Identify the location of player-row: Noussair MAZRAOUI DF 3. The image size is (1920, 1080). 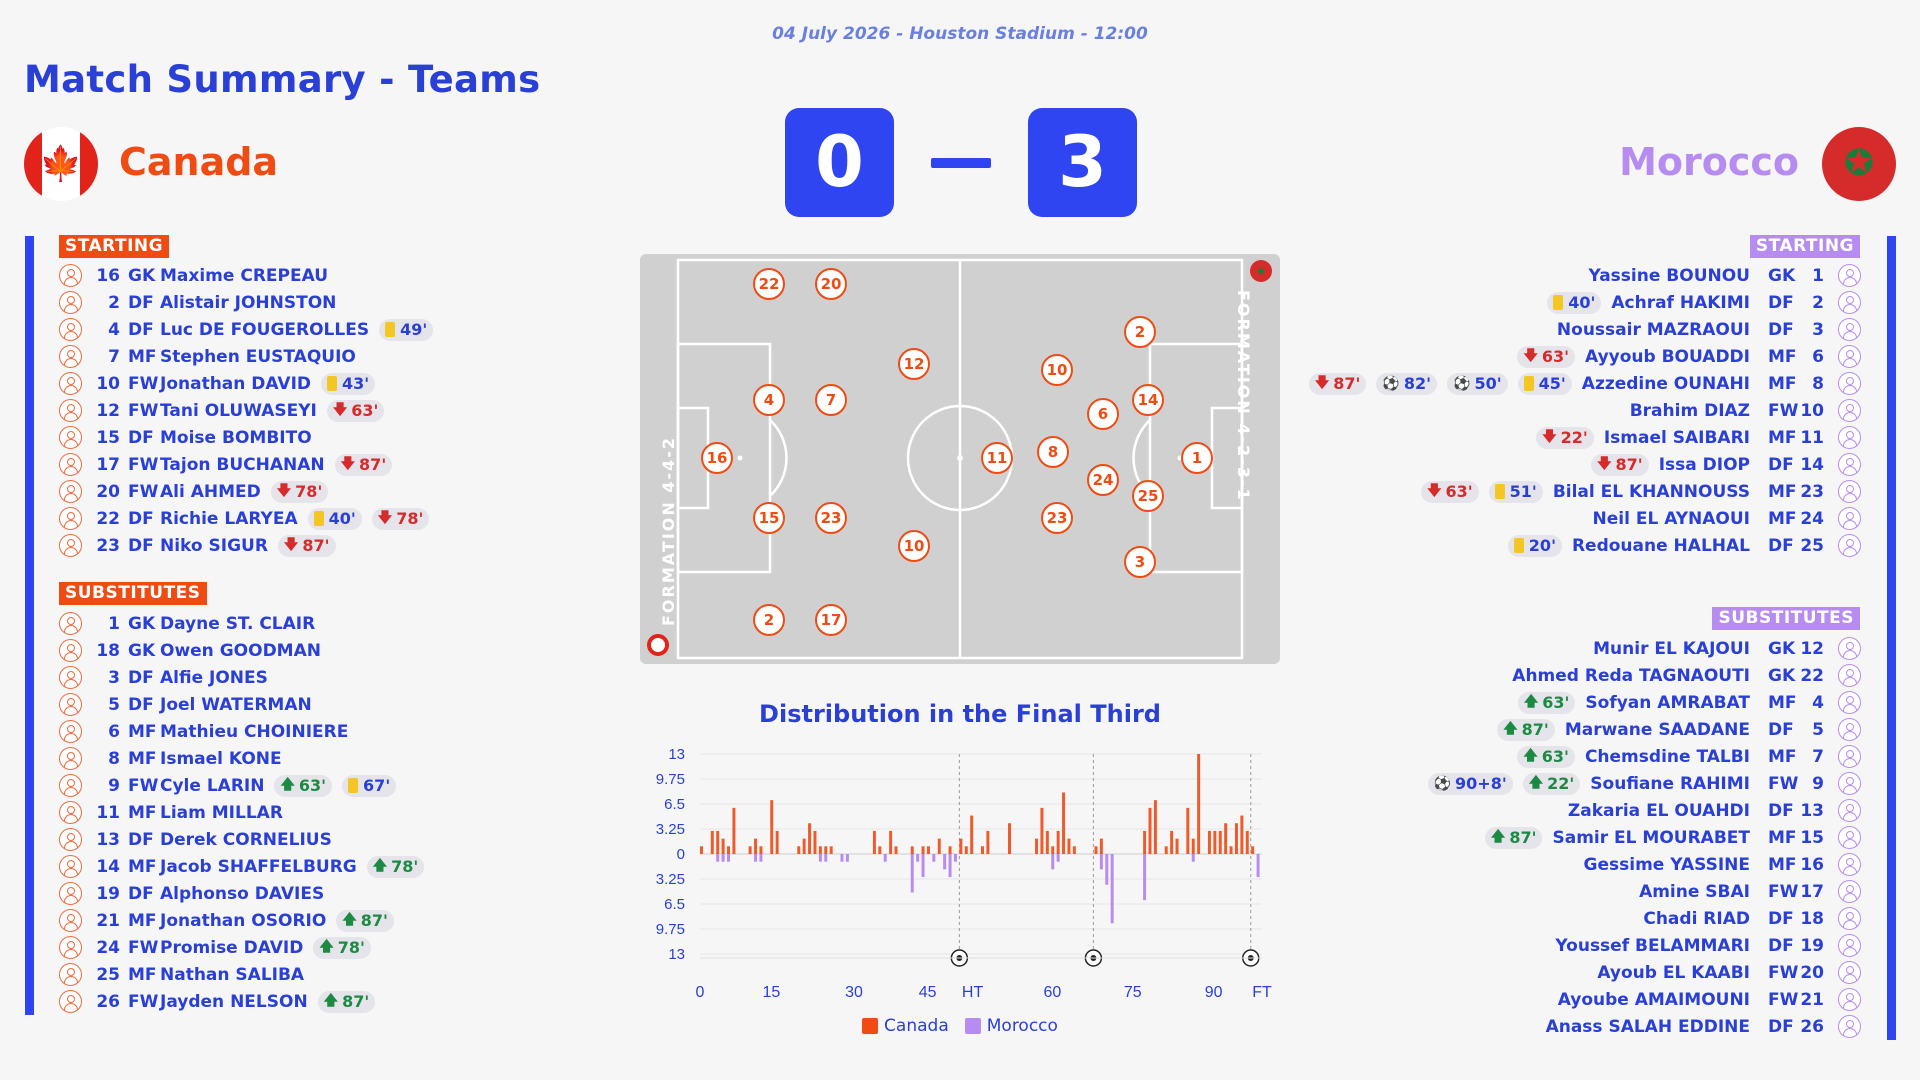
(1585, 329).